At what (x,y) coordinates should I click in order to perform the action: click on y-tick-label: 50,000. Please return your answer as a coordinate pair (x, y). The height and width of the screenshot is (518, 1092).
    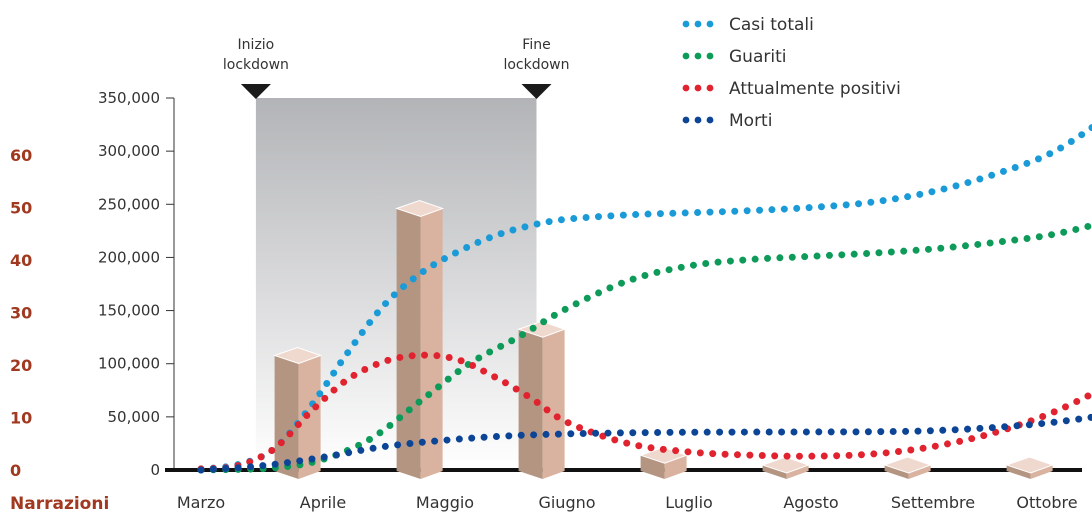
    Looking at the image, I should click on (134, 417).